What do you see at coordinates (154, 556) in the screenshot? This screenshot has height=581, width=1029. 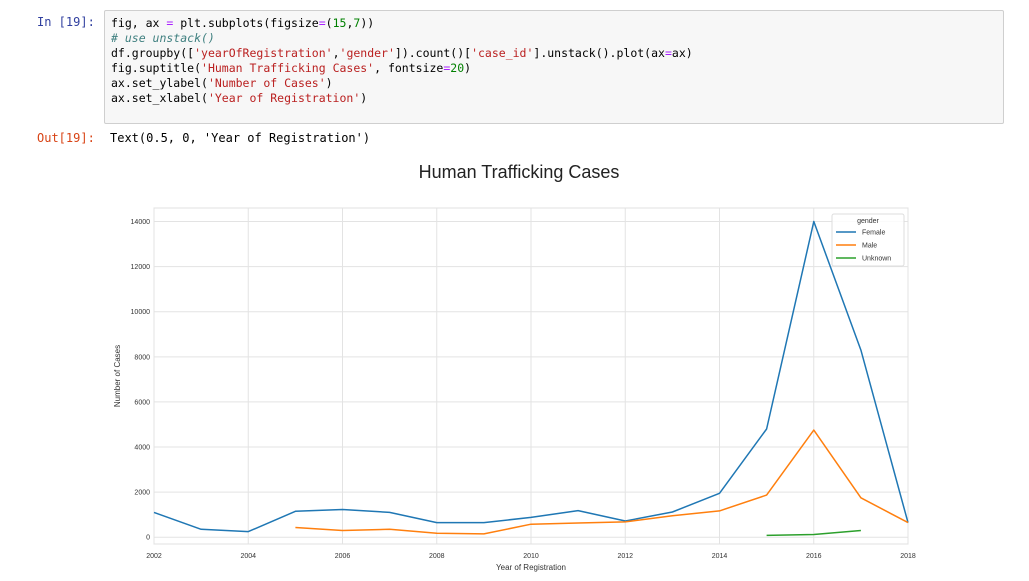 I see `x-tick-label: 2002` at bounding box center [154, 556].